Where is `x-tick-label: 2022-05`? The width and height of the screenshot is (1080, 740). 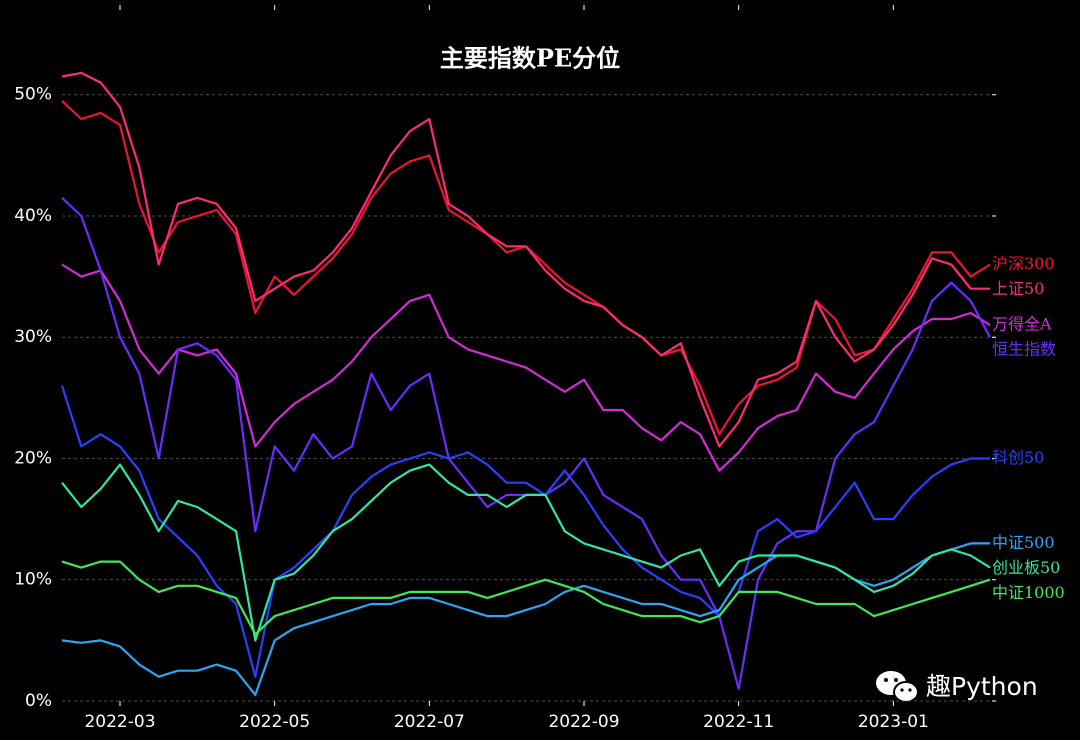
x-tick-label: 2022-05 is located at coordinates (274, 722).